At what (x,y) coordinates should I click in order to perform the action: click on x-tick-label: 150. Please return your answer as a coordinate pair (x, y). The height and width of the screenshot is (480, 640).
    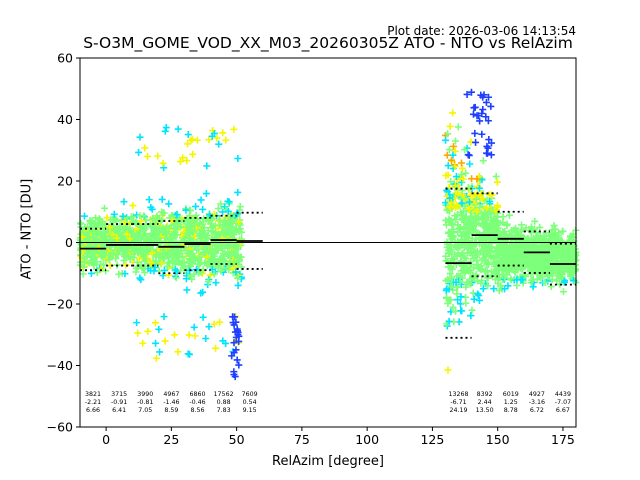
    Looking at the image, I should click on (498, 439).